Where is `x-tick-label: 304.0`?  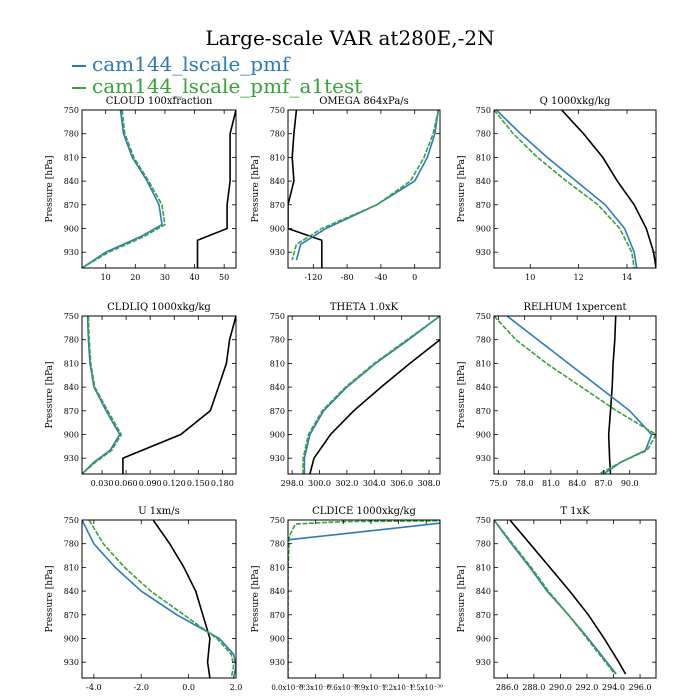 x-tick-label: 304.0 is located at coordinates (374, 483).